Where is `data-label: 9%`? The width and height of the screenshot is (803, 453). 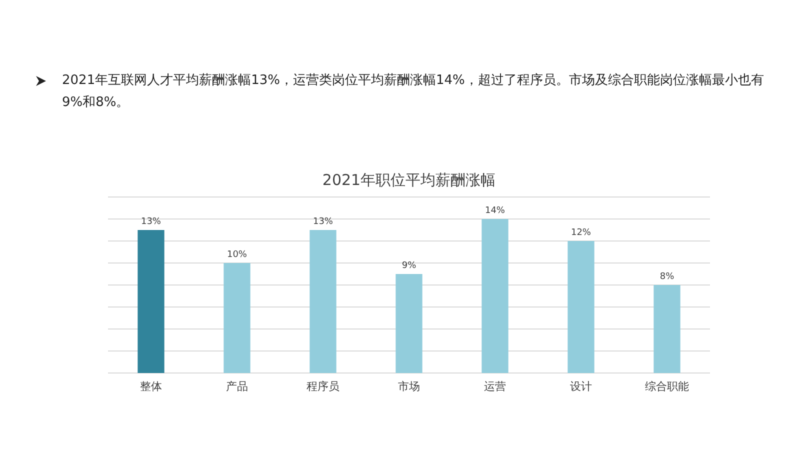
data-label: 9% is located at coordinates (409, 266).